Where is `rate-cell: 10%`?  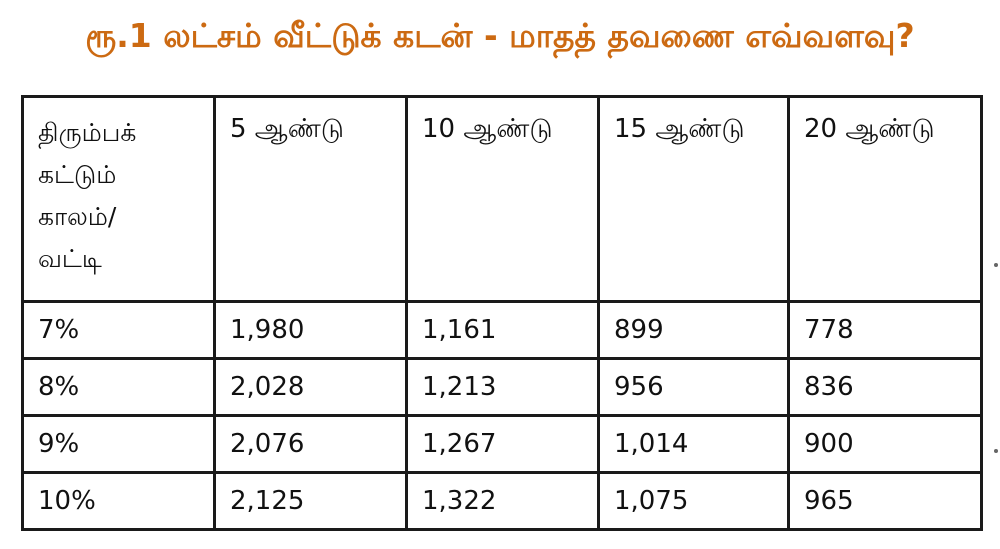
rate-cell: 10% is located at coordinates (118, 501).